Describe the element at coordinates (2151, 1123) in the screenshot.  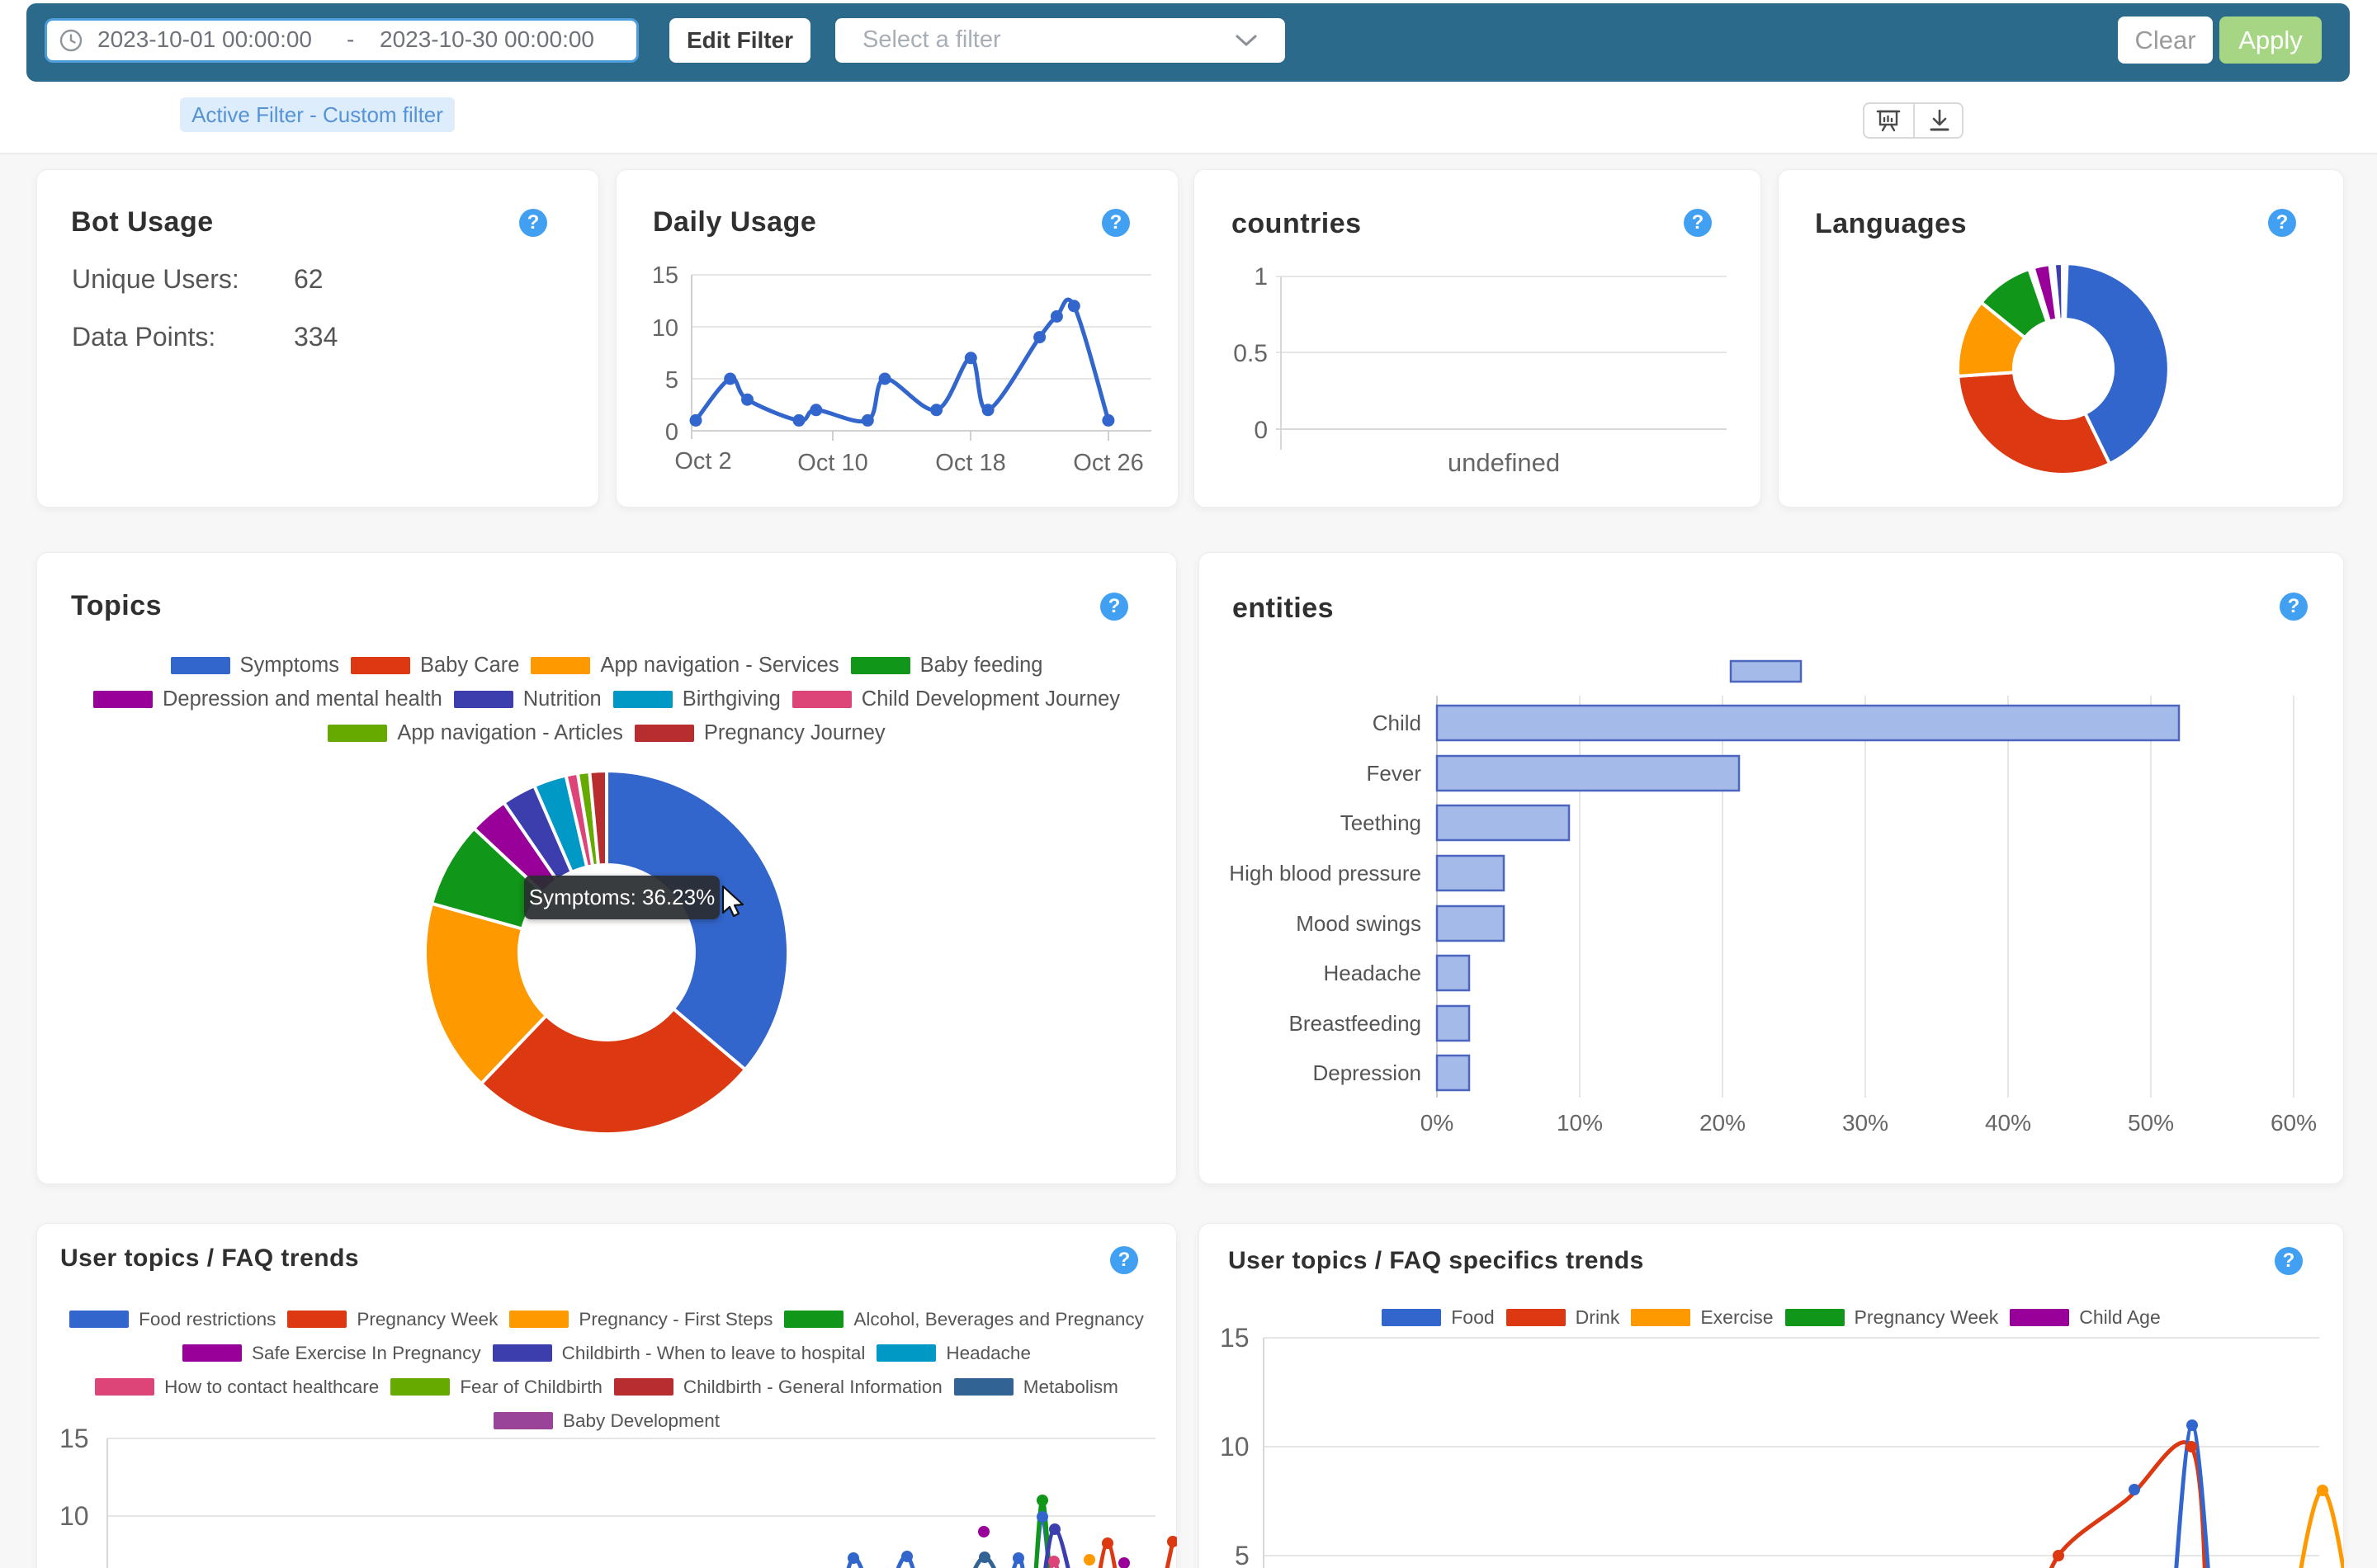
I see `svg-text: 50%` at that location.